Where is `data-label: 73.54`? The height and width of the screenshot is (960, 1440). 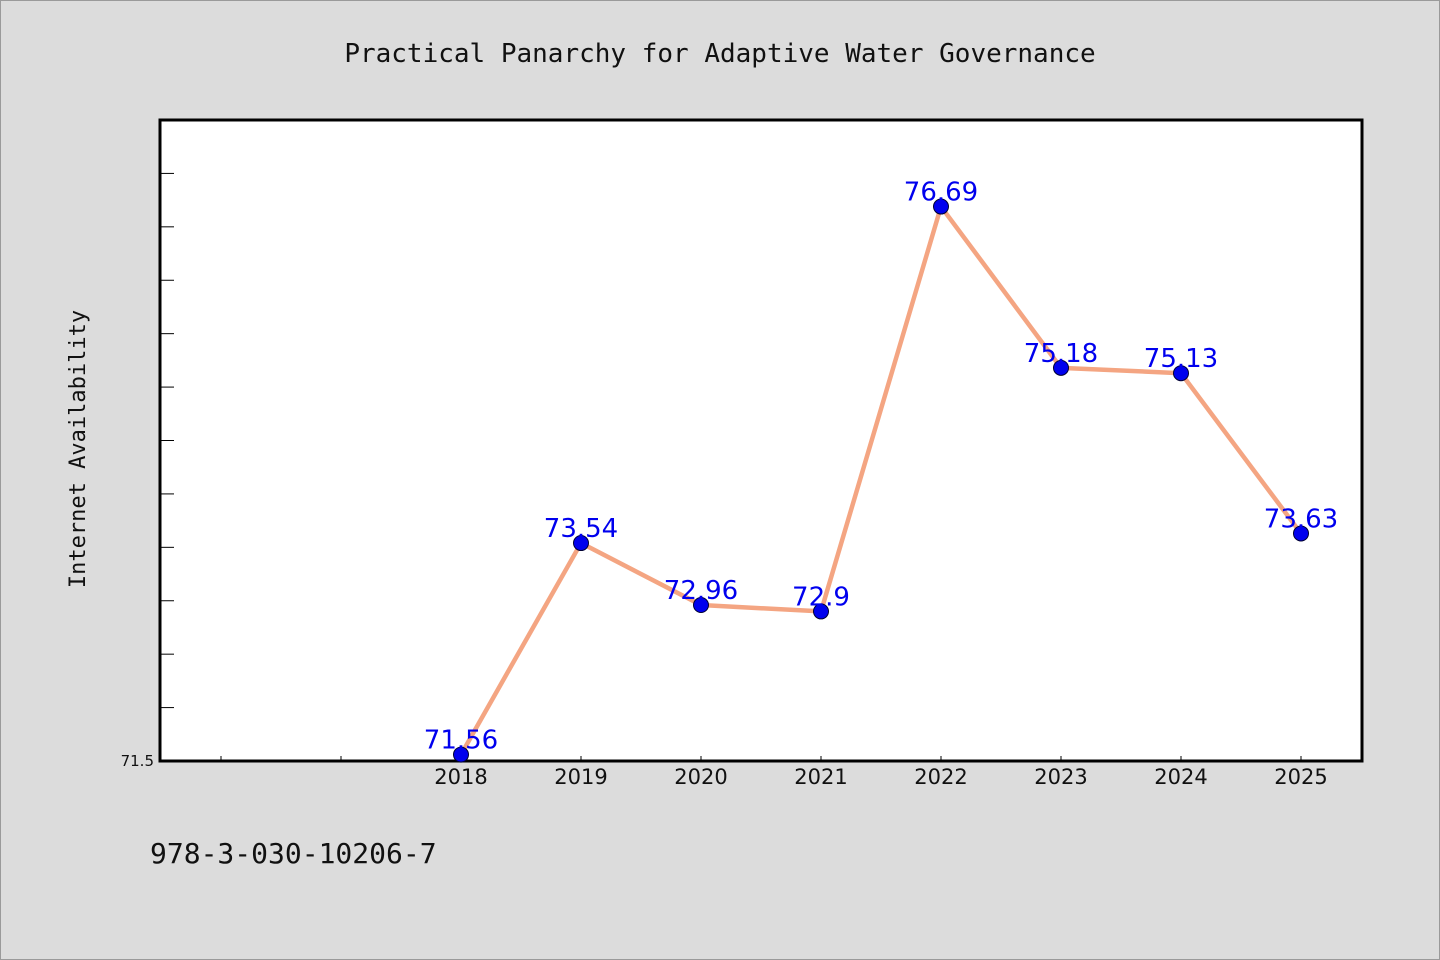 data-label: 73.54 is located at coordinates (581, 529).